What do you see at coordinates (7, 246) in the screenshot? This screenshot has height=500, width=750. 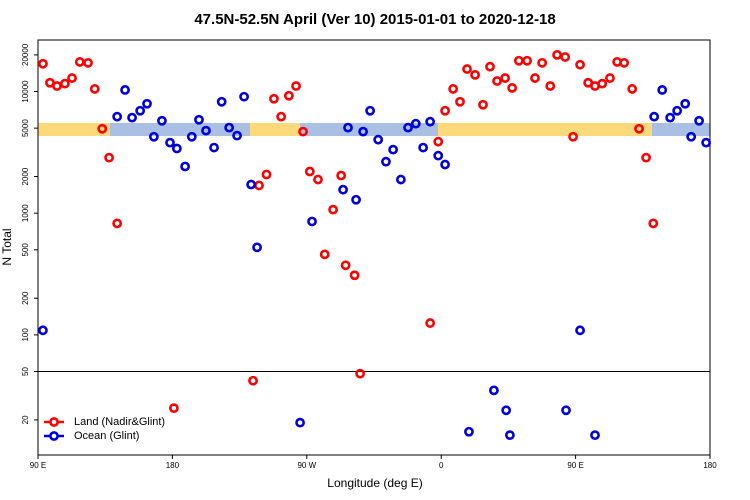 I see `y-axis-label: N Total` at bounding box center [7, 246].